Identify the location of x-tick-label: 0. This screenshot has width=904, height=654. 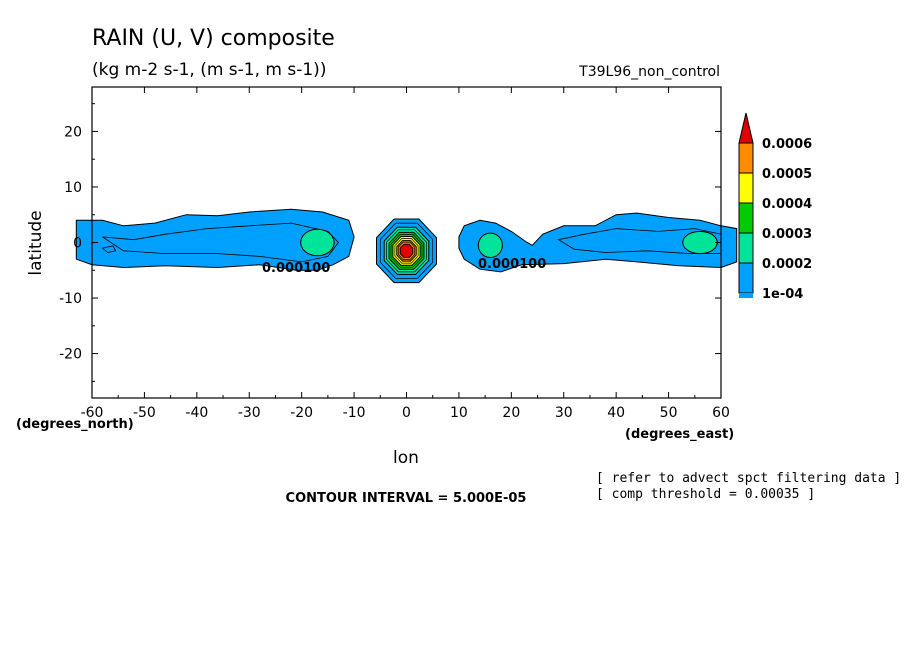
(406, 413).